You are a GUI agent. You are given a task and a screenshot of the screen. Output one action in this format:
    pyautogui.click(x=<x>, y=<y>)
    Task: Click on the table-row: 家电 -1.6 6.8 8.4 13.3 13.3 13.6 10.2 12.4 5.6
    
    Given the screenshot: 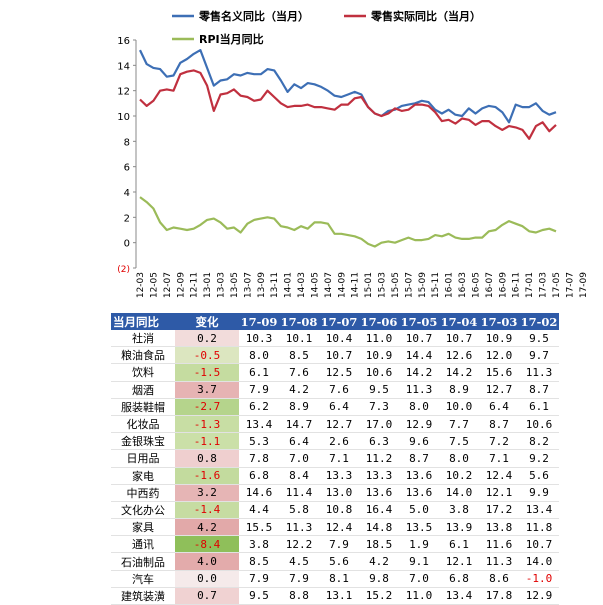 What is the action you would take?
    pyautogui.click(x=335, y=476)
    